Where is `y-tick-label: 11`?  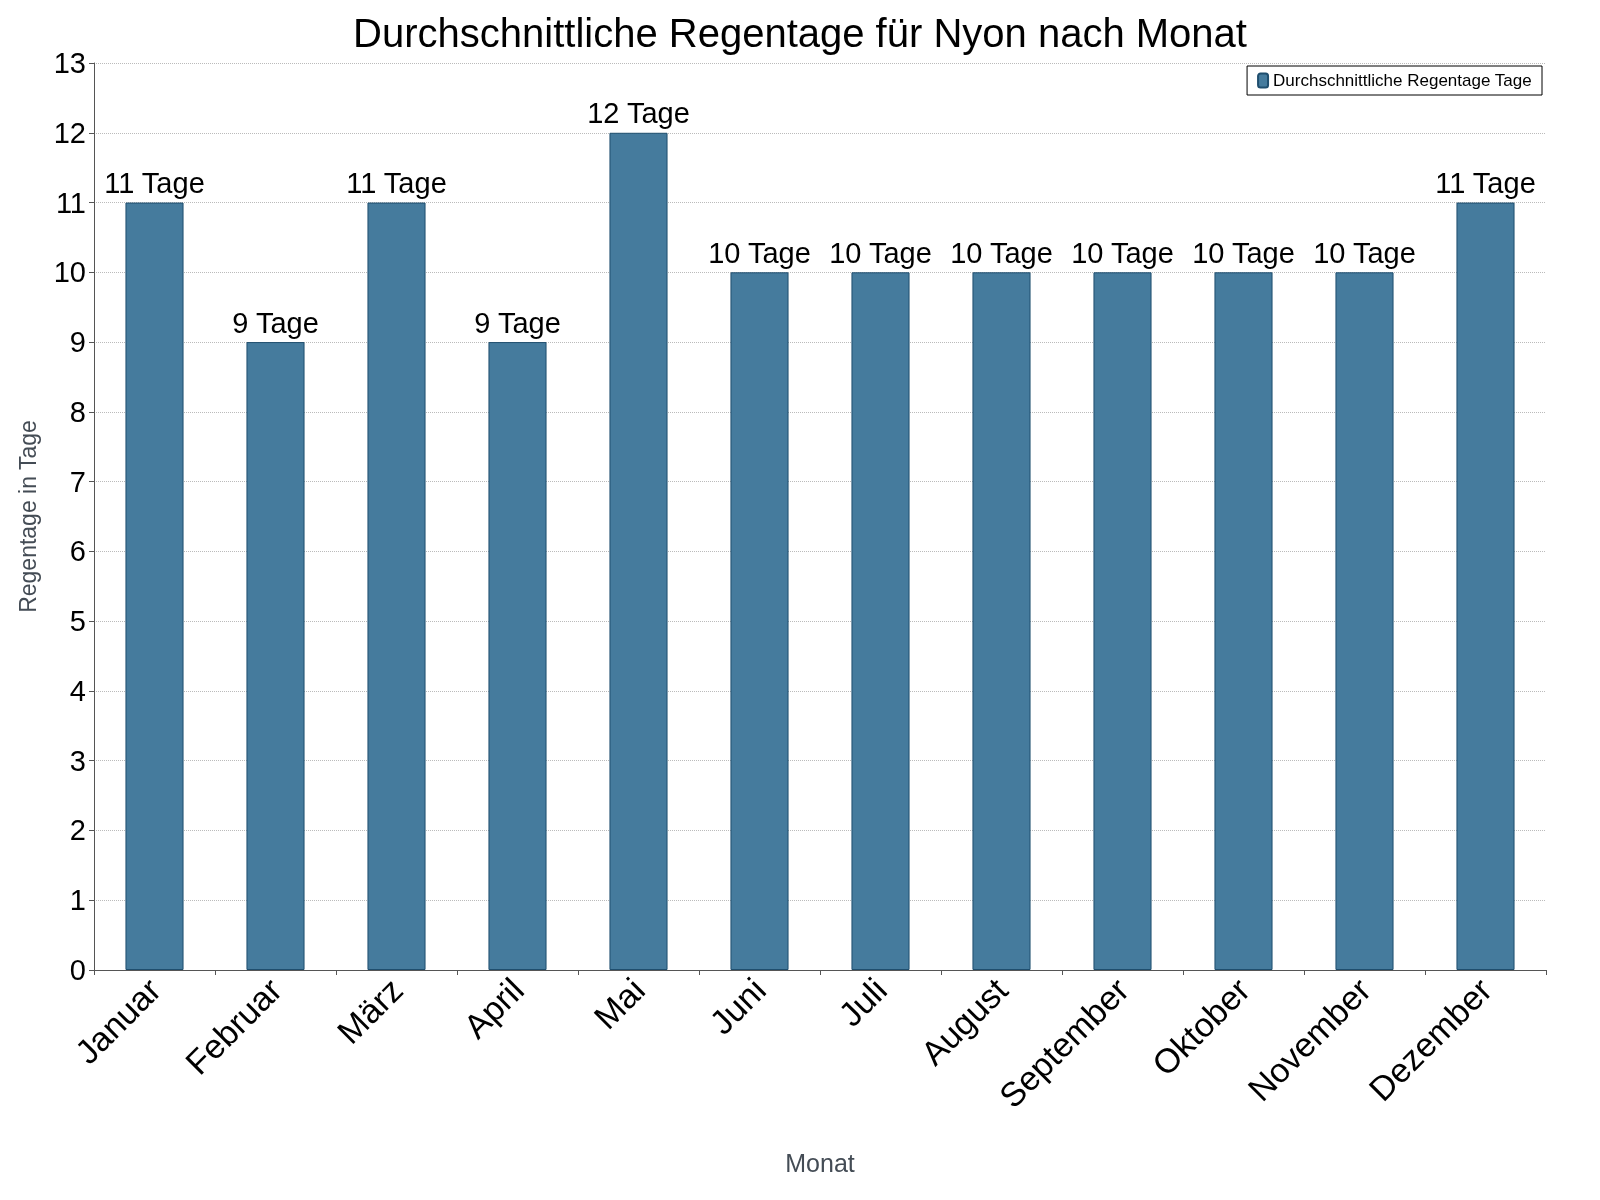 y-tick-label: 11 is located at coordinates (70, 202).